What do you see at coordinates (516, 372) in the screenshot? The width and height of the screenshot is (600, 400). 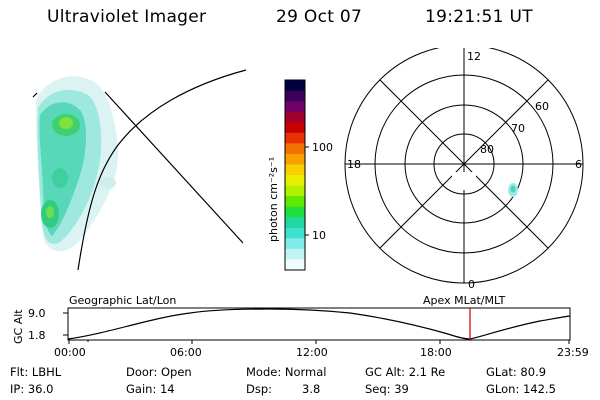 I see `info-glat: GLat: 80.9` at bounding box center [516, 372].